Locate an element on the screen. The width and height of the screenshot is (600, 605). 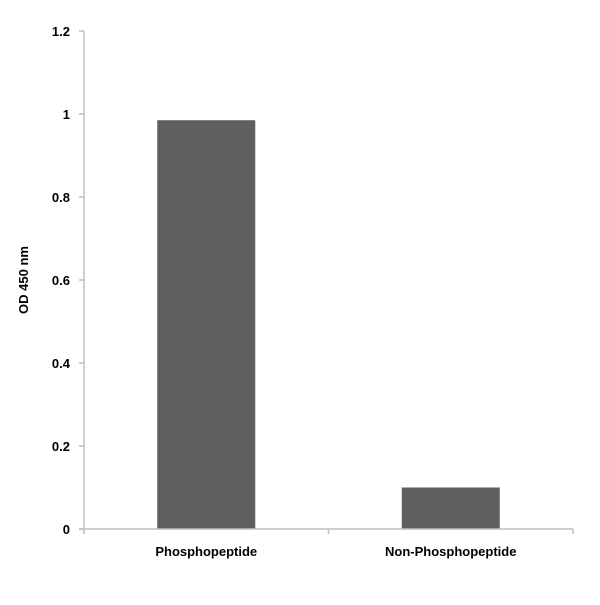
y-tick-label: 0.2 is located at coordinates (61, 446).